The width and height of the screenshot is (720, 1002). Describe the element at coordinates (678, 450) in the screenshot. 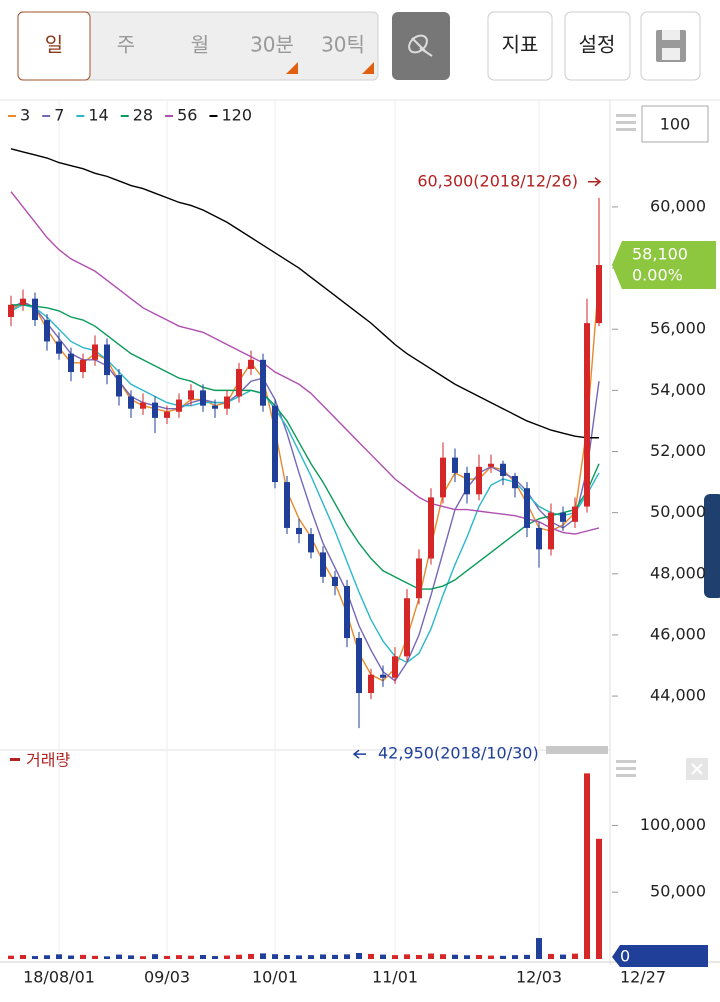

I see `y-tick-label: 52,000` at that location.